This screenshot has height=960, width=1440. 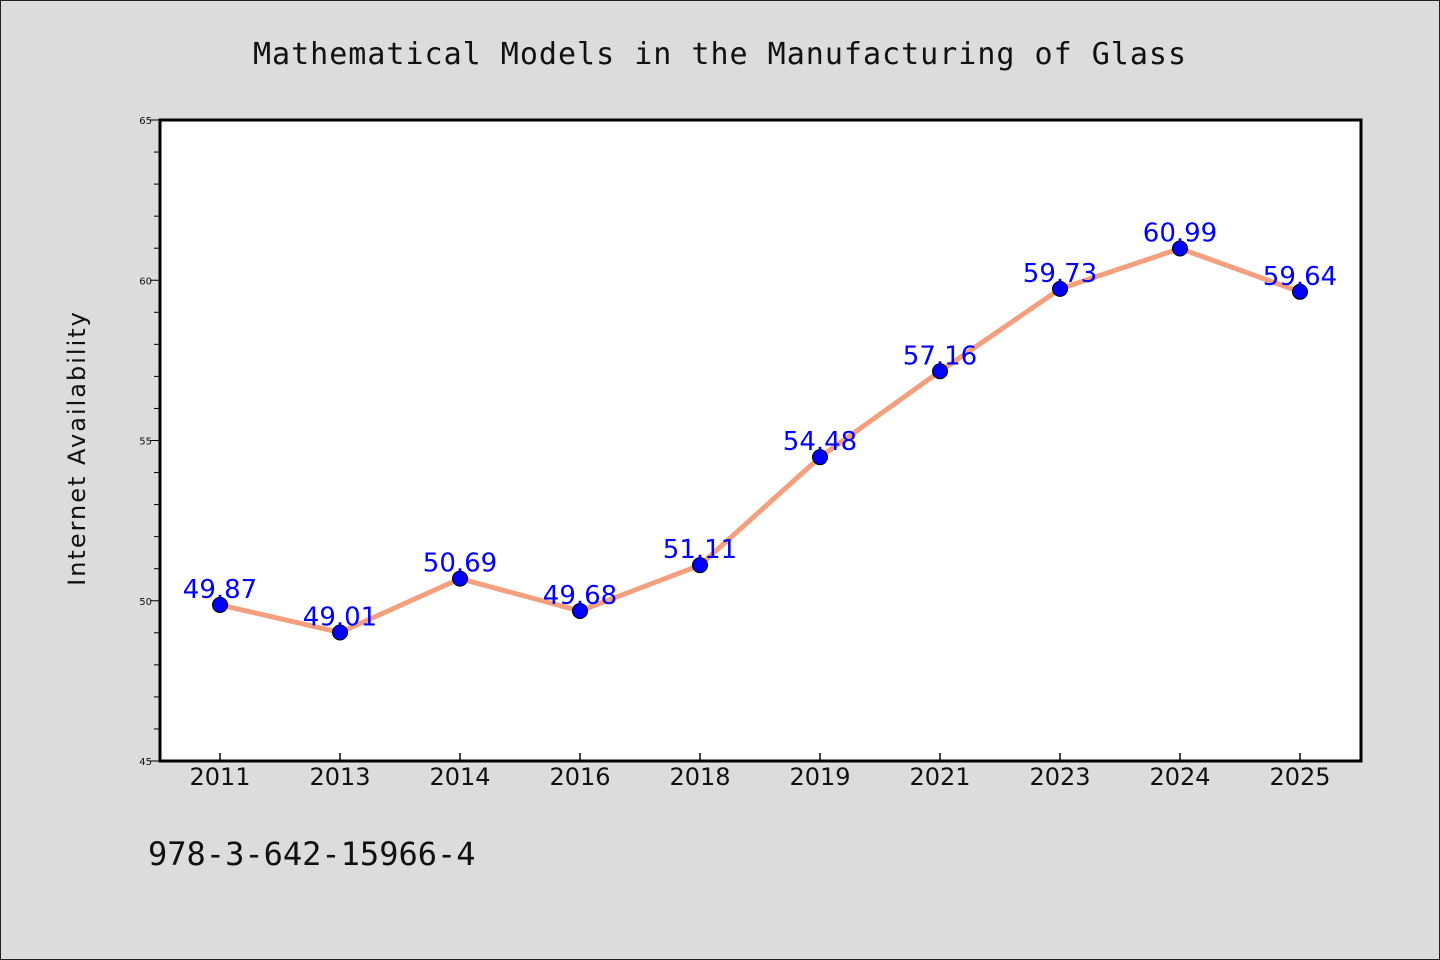 I want to click on x-tick-label: 2025, so click(x=1299, y=777).